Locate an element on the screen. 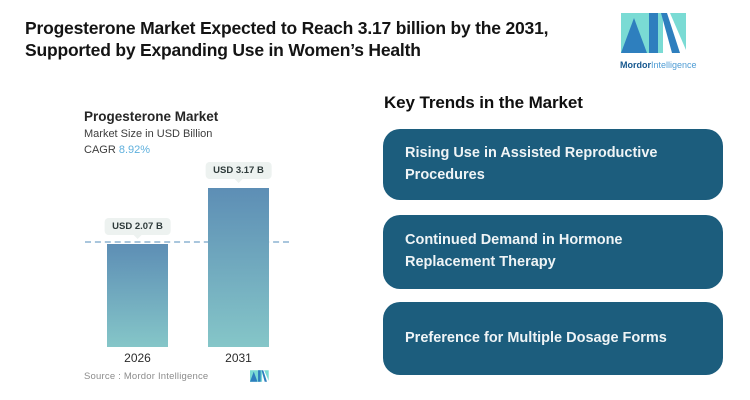 This screenshot has width=750, height=400. bar-value-text: USD 3.17 B is located at coordinates (238, 170).